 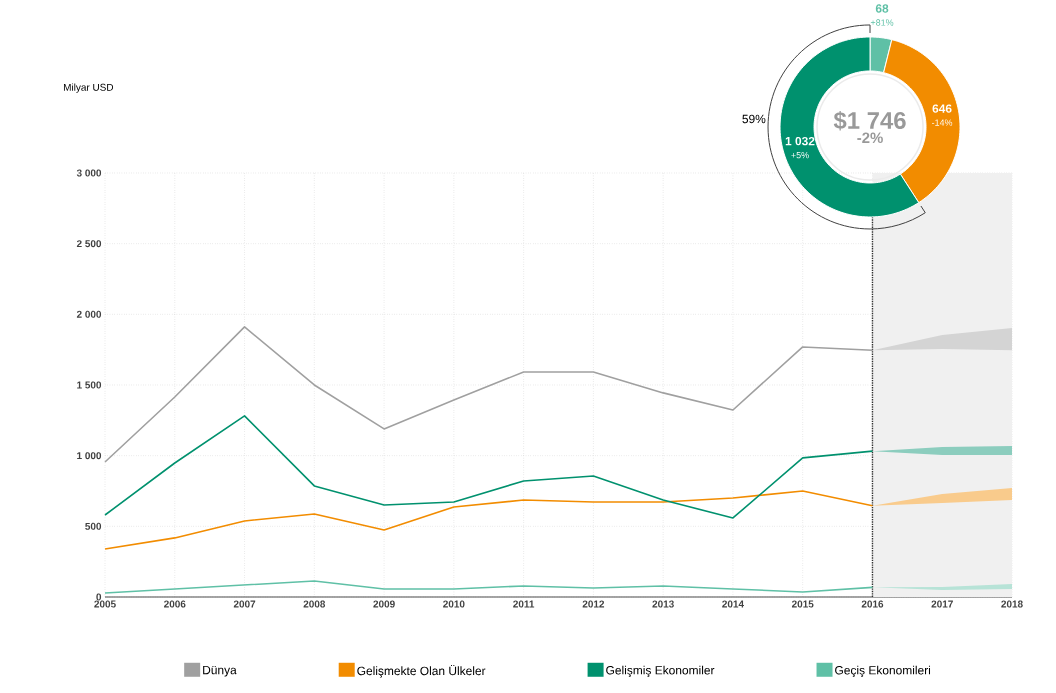 I want to click on x-tick-label: 2016, so click(x=872, y=604).